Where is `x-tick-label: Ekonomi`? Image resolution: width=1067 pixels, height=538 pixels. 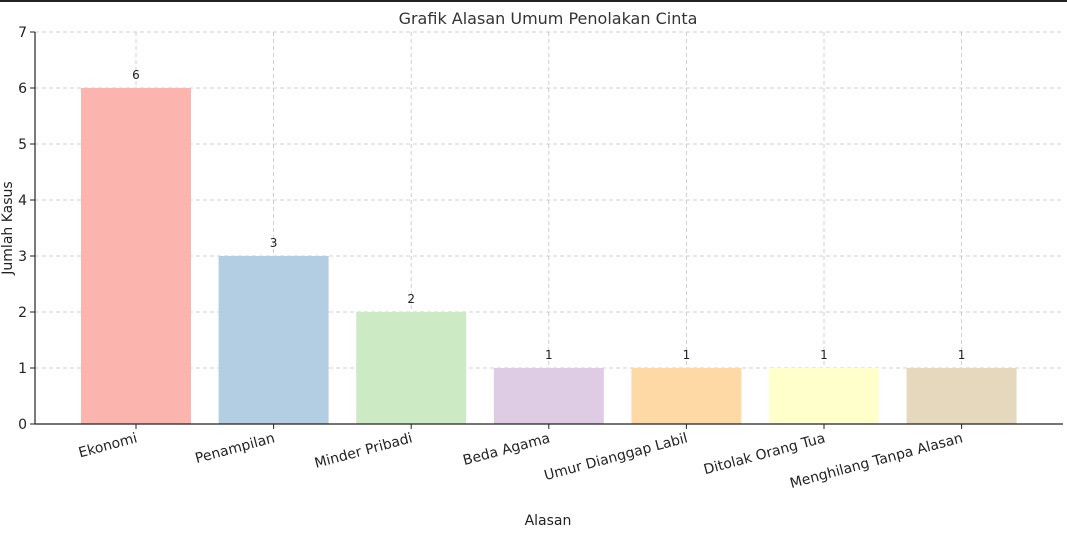
x-tick-label: Ekonomi is located at coordinates (108, 445).